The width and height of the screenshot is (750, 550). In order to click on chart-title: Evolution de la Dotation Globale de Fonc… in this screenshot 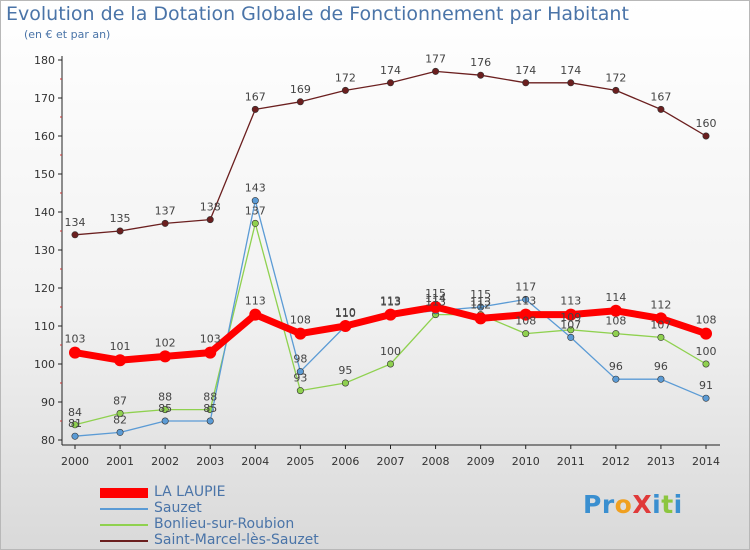, I will do `click(317, 14)`.